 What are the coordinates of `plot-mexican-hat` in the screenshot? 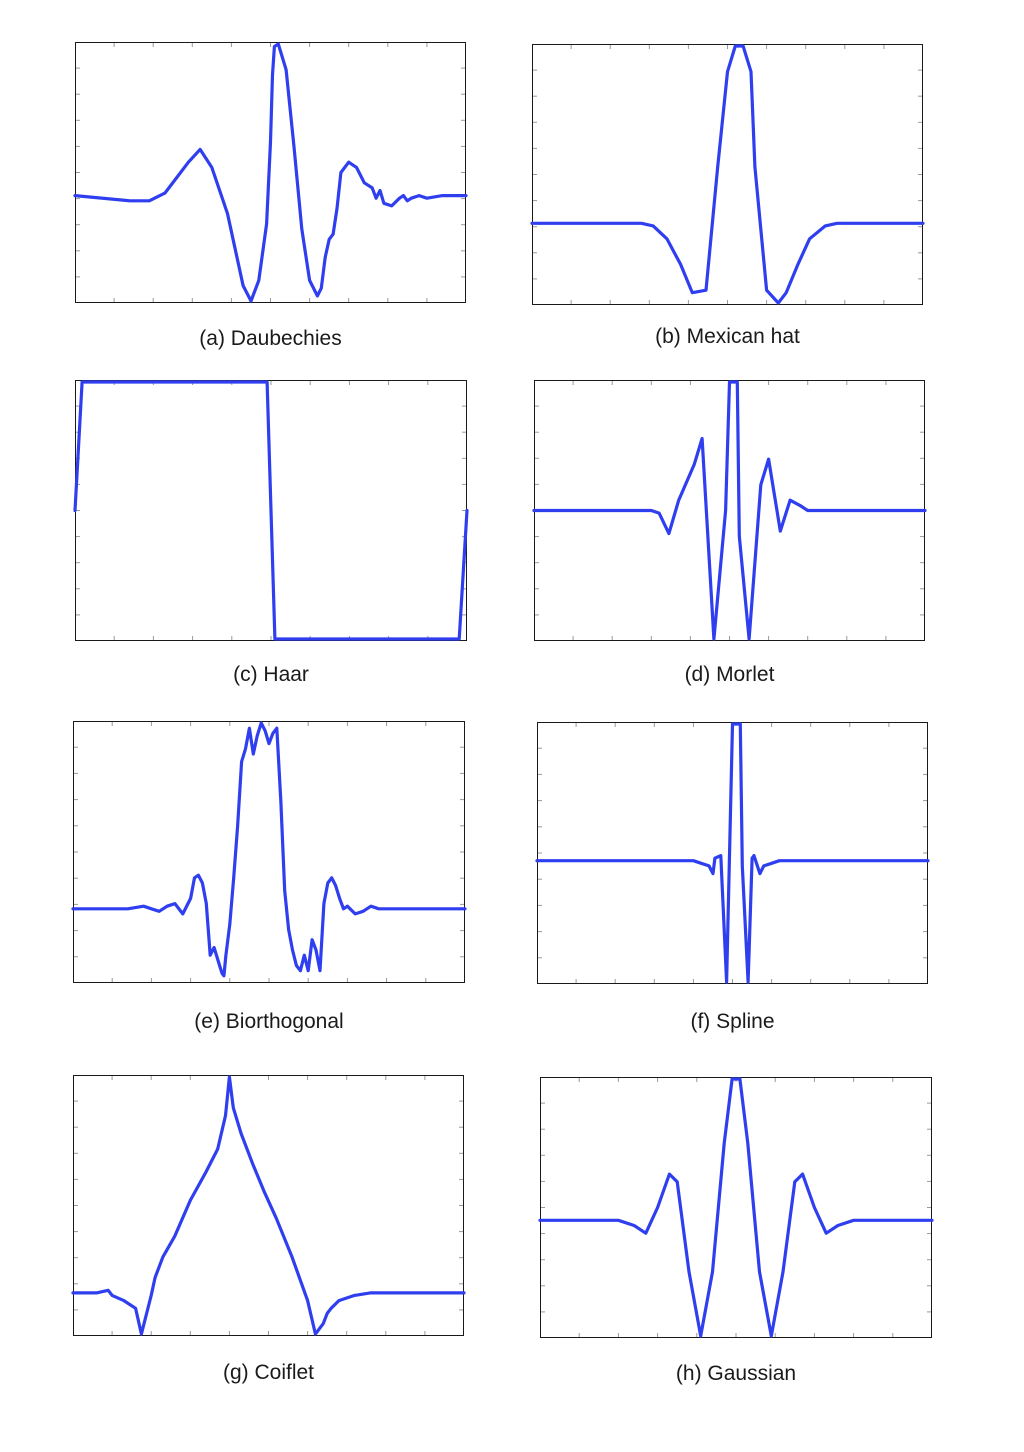 It's located at (727, 174).